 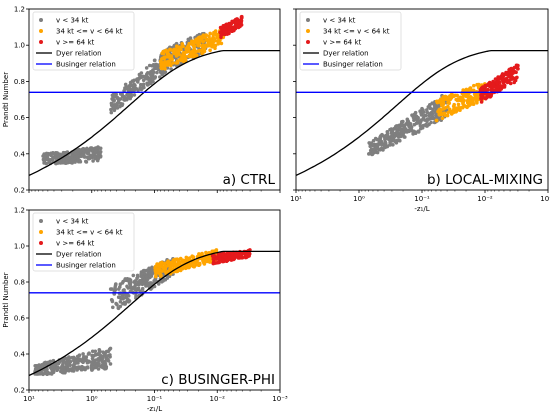 I want to click on y-tick-label: 1.2, so click(x=19, y=211).